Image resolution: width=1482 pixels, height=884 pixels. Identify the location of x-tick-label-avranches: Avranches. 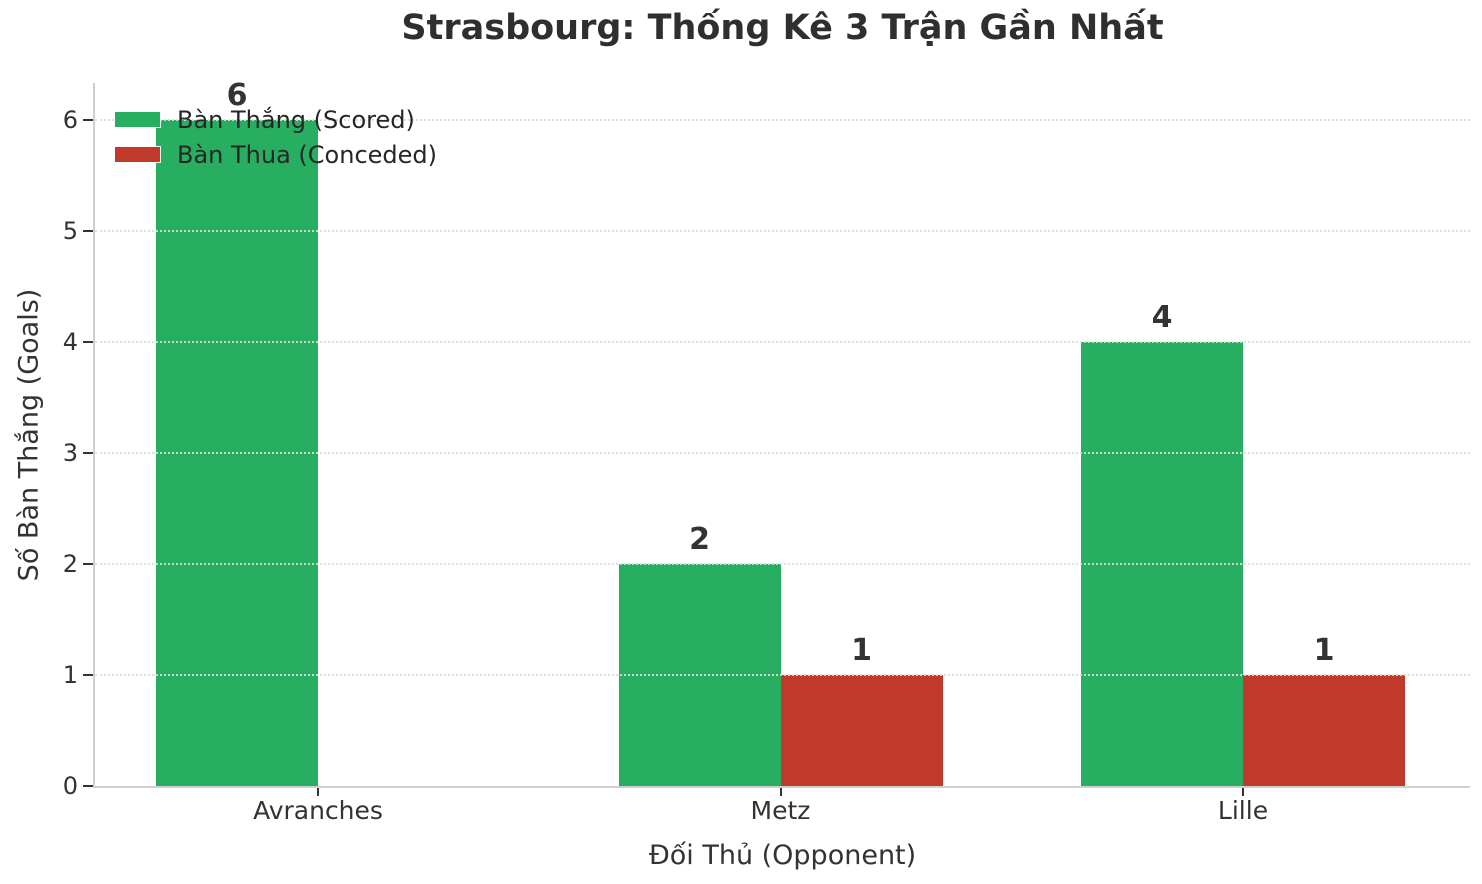
(318, 810).